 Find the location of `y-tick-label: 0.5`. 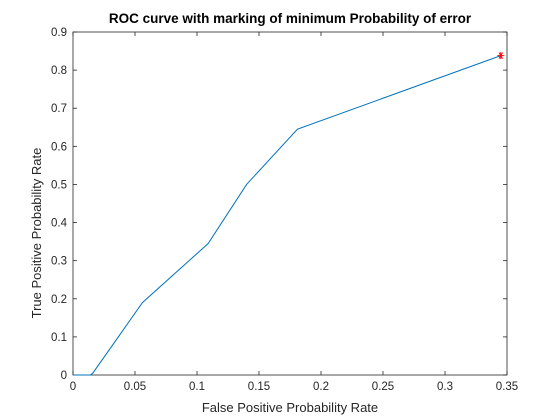

y-tick-label: 0.5 is located at coordinates (59, 185).